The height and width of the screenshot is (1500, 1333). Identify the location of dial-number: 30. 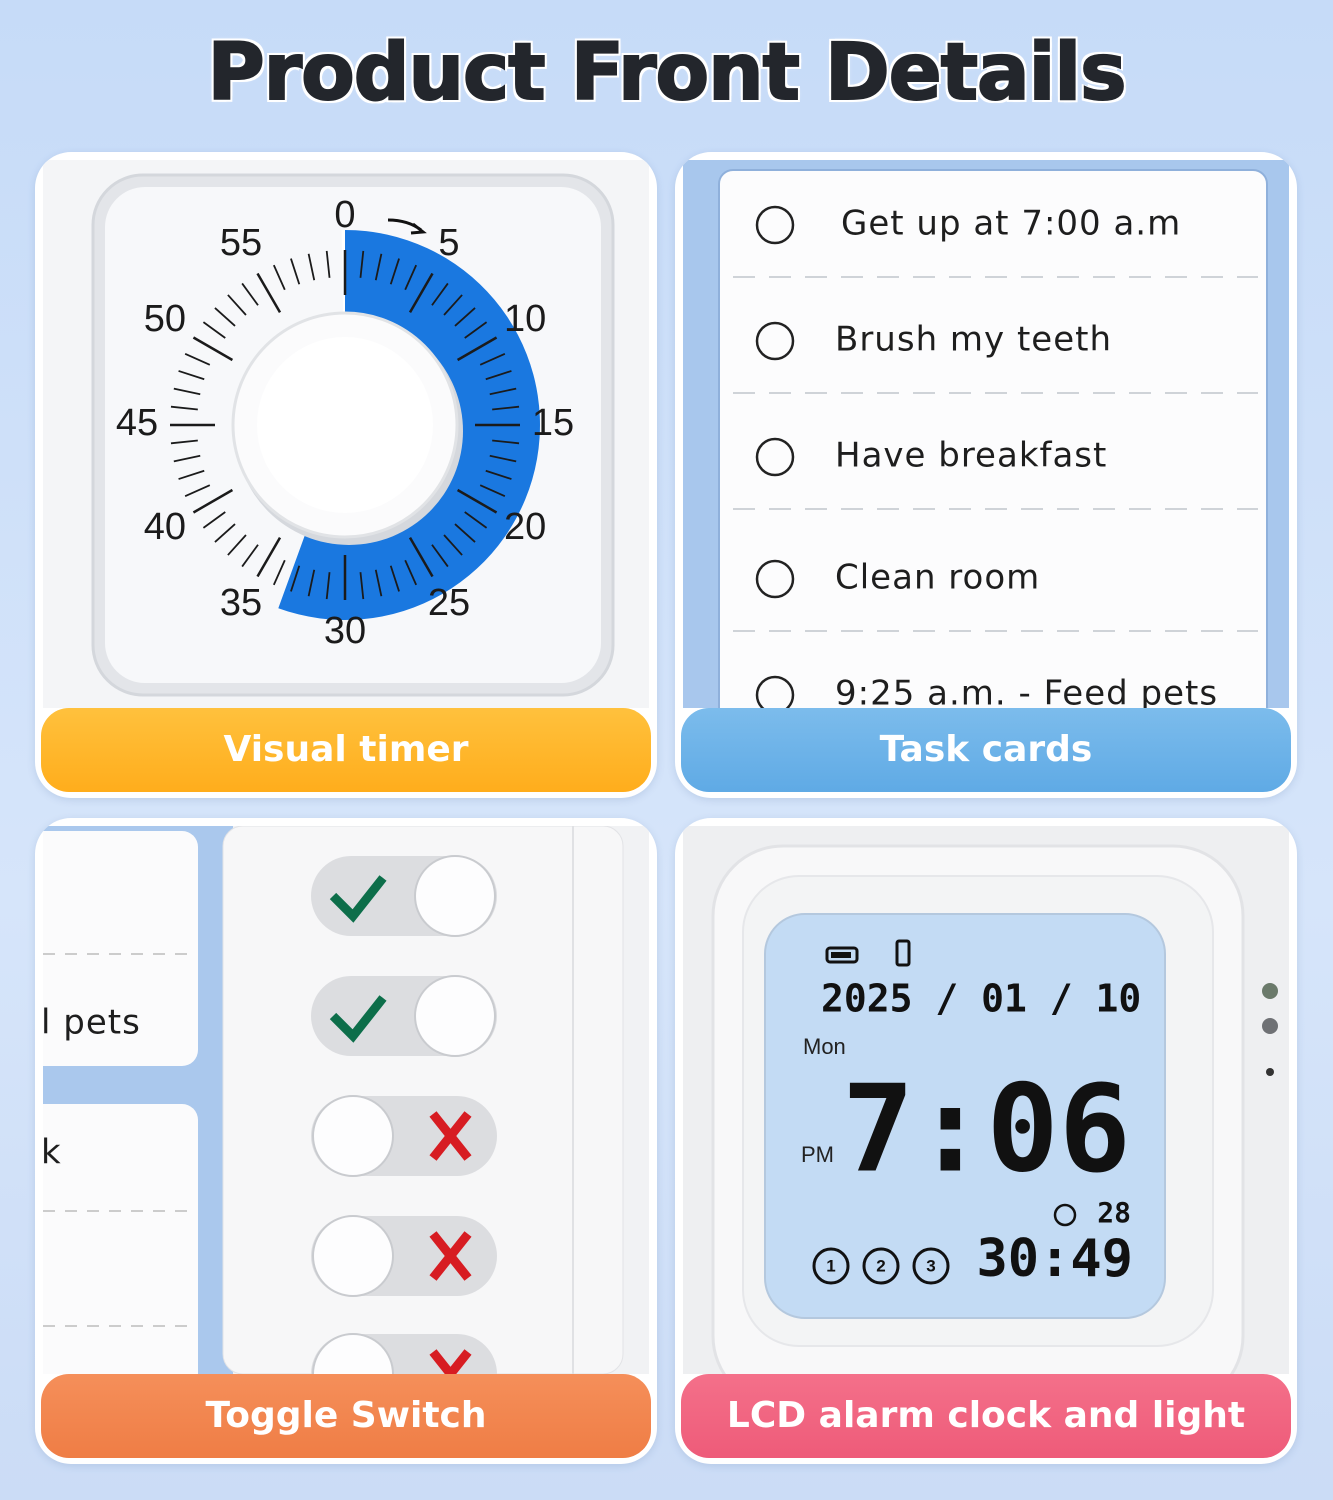
(345, 631).